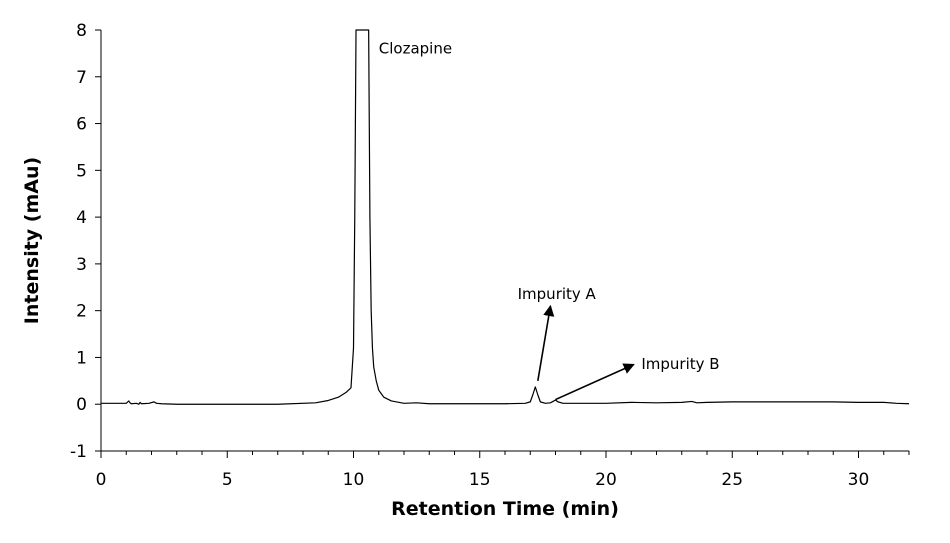 The height and width of the screenshot is (543, 950). Describe the element at coordinates (680, 364) in the screenshot. I see `annotation-label: Impurity B` at that location.